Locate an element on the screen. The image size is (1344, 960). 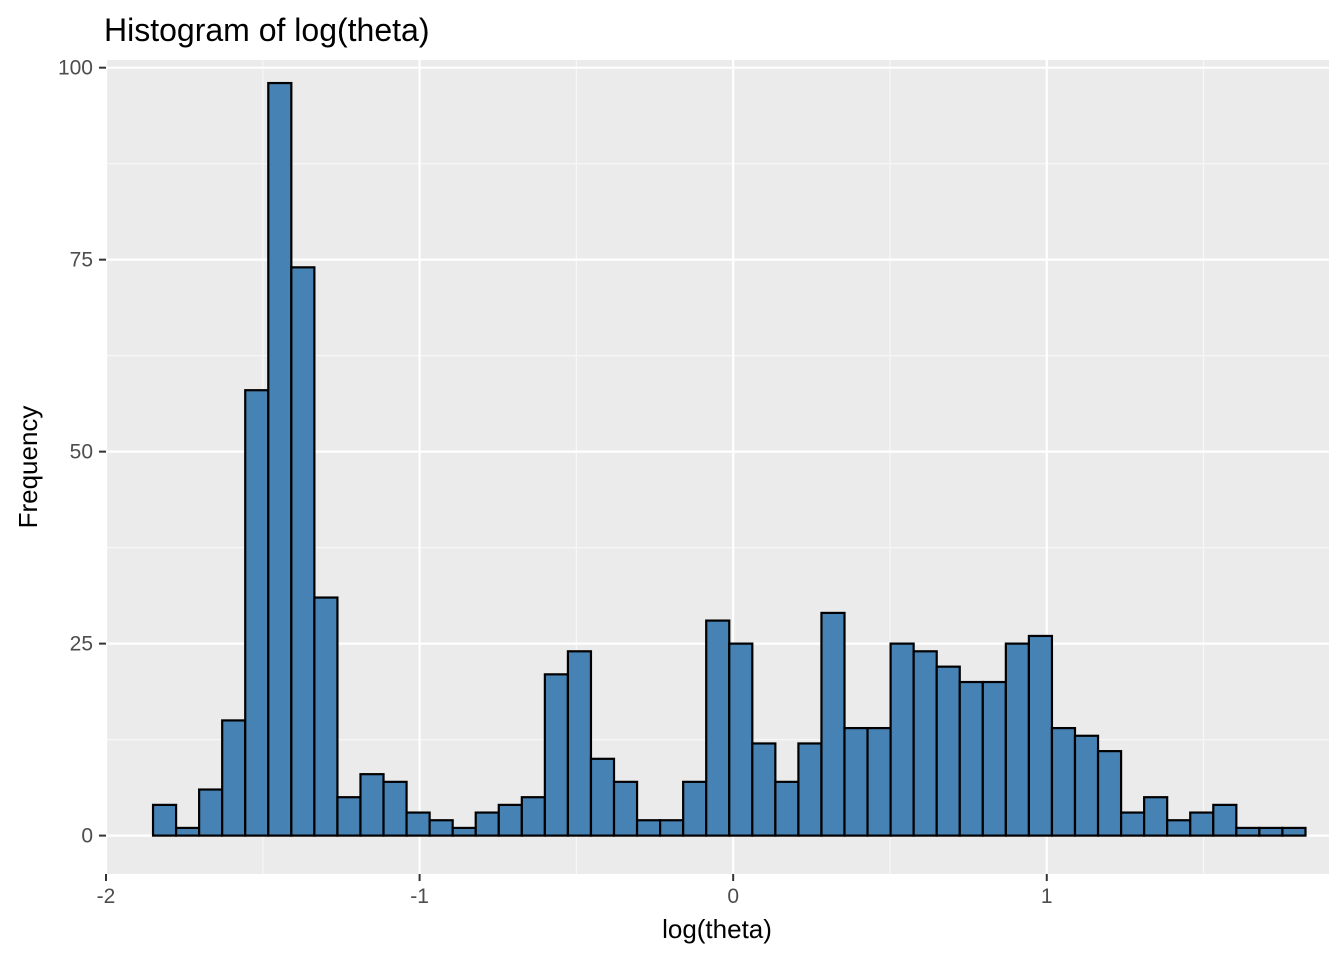
x-axis: -2 -1 0 1 is located at coordinates (575, 891).